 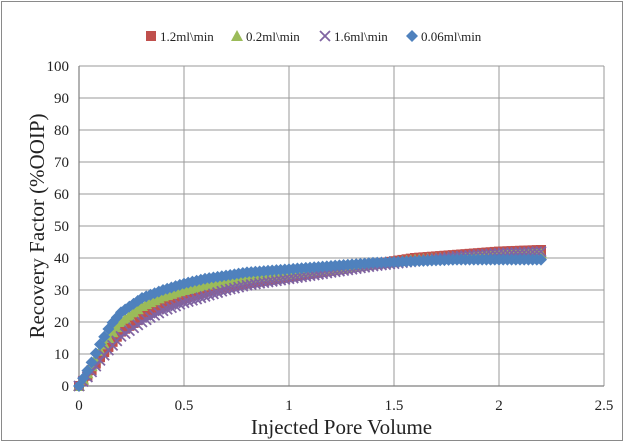 What do you see at coordinates (273, 36) in the screenshot?
I see `legend-label: 0.2ml\min` at bounding box center [273, 36].